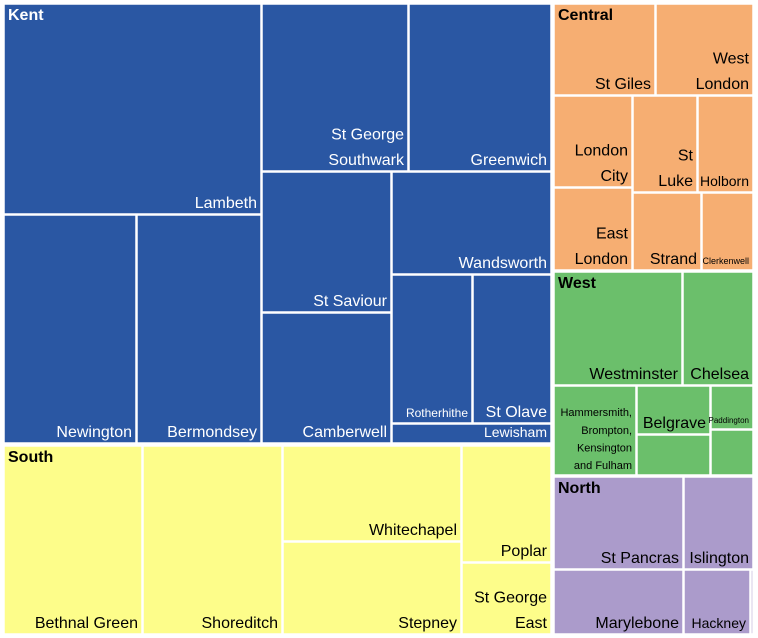 Image resolution: width=758 pixels, height=638 pixels. What do you see at coordinates (506, 504) in the screenshot?
I see `tile-poplar` at bounding box center [506, 504].